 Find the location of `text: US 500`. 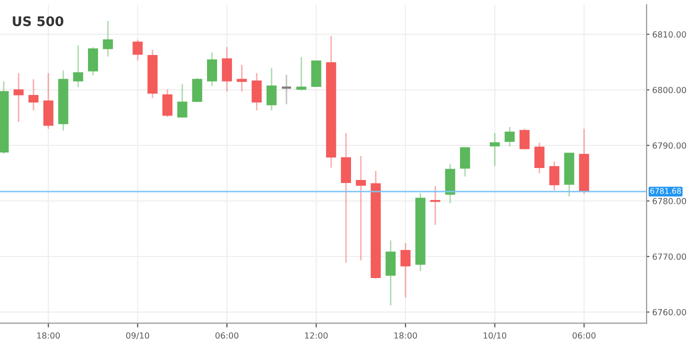

text: US 500 is located at coordinates (38, 21).